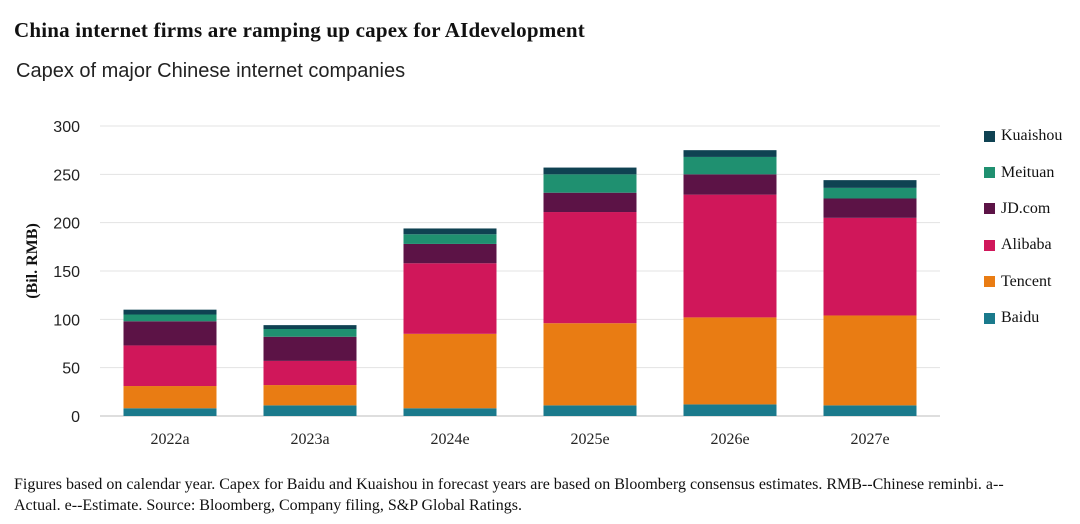 This screenshot has width=1080, height=524. Describe the element at coordinates (66, 320) in the screenshot. I see `y-tick-label: 100` at that location.